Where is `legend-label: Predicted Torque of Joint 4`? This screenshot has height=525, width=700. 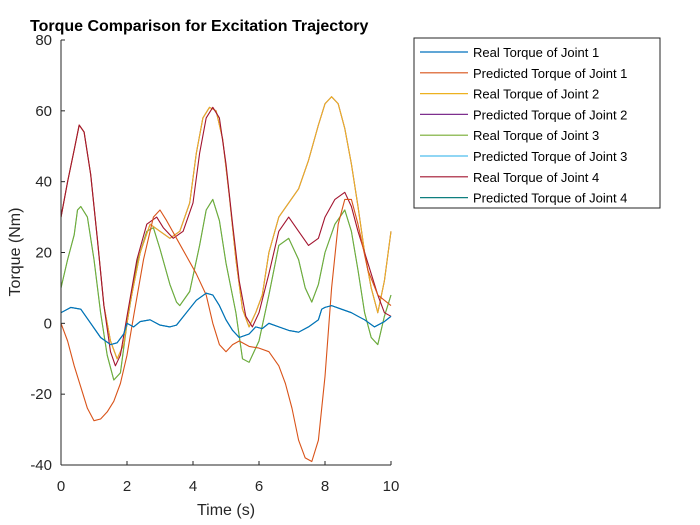
legend-label: Predicted Torque of Joint 4 is located at coordinates (550, 198).